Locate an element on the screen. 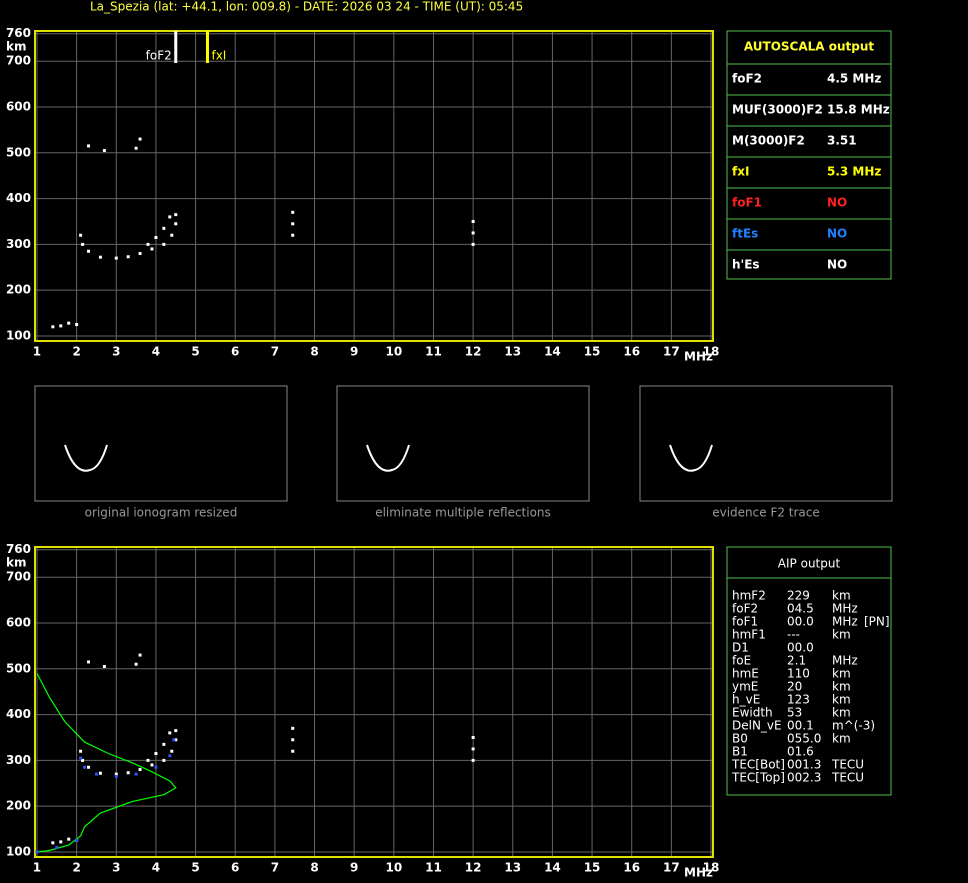 The height and width of the screenshot is (883, 968). y-tick-label: 500 is located at coordinates (18, 668).